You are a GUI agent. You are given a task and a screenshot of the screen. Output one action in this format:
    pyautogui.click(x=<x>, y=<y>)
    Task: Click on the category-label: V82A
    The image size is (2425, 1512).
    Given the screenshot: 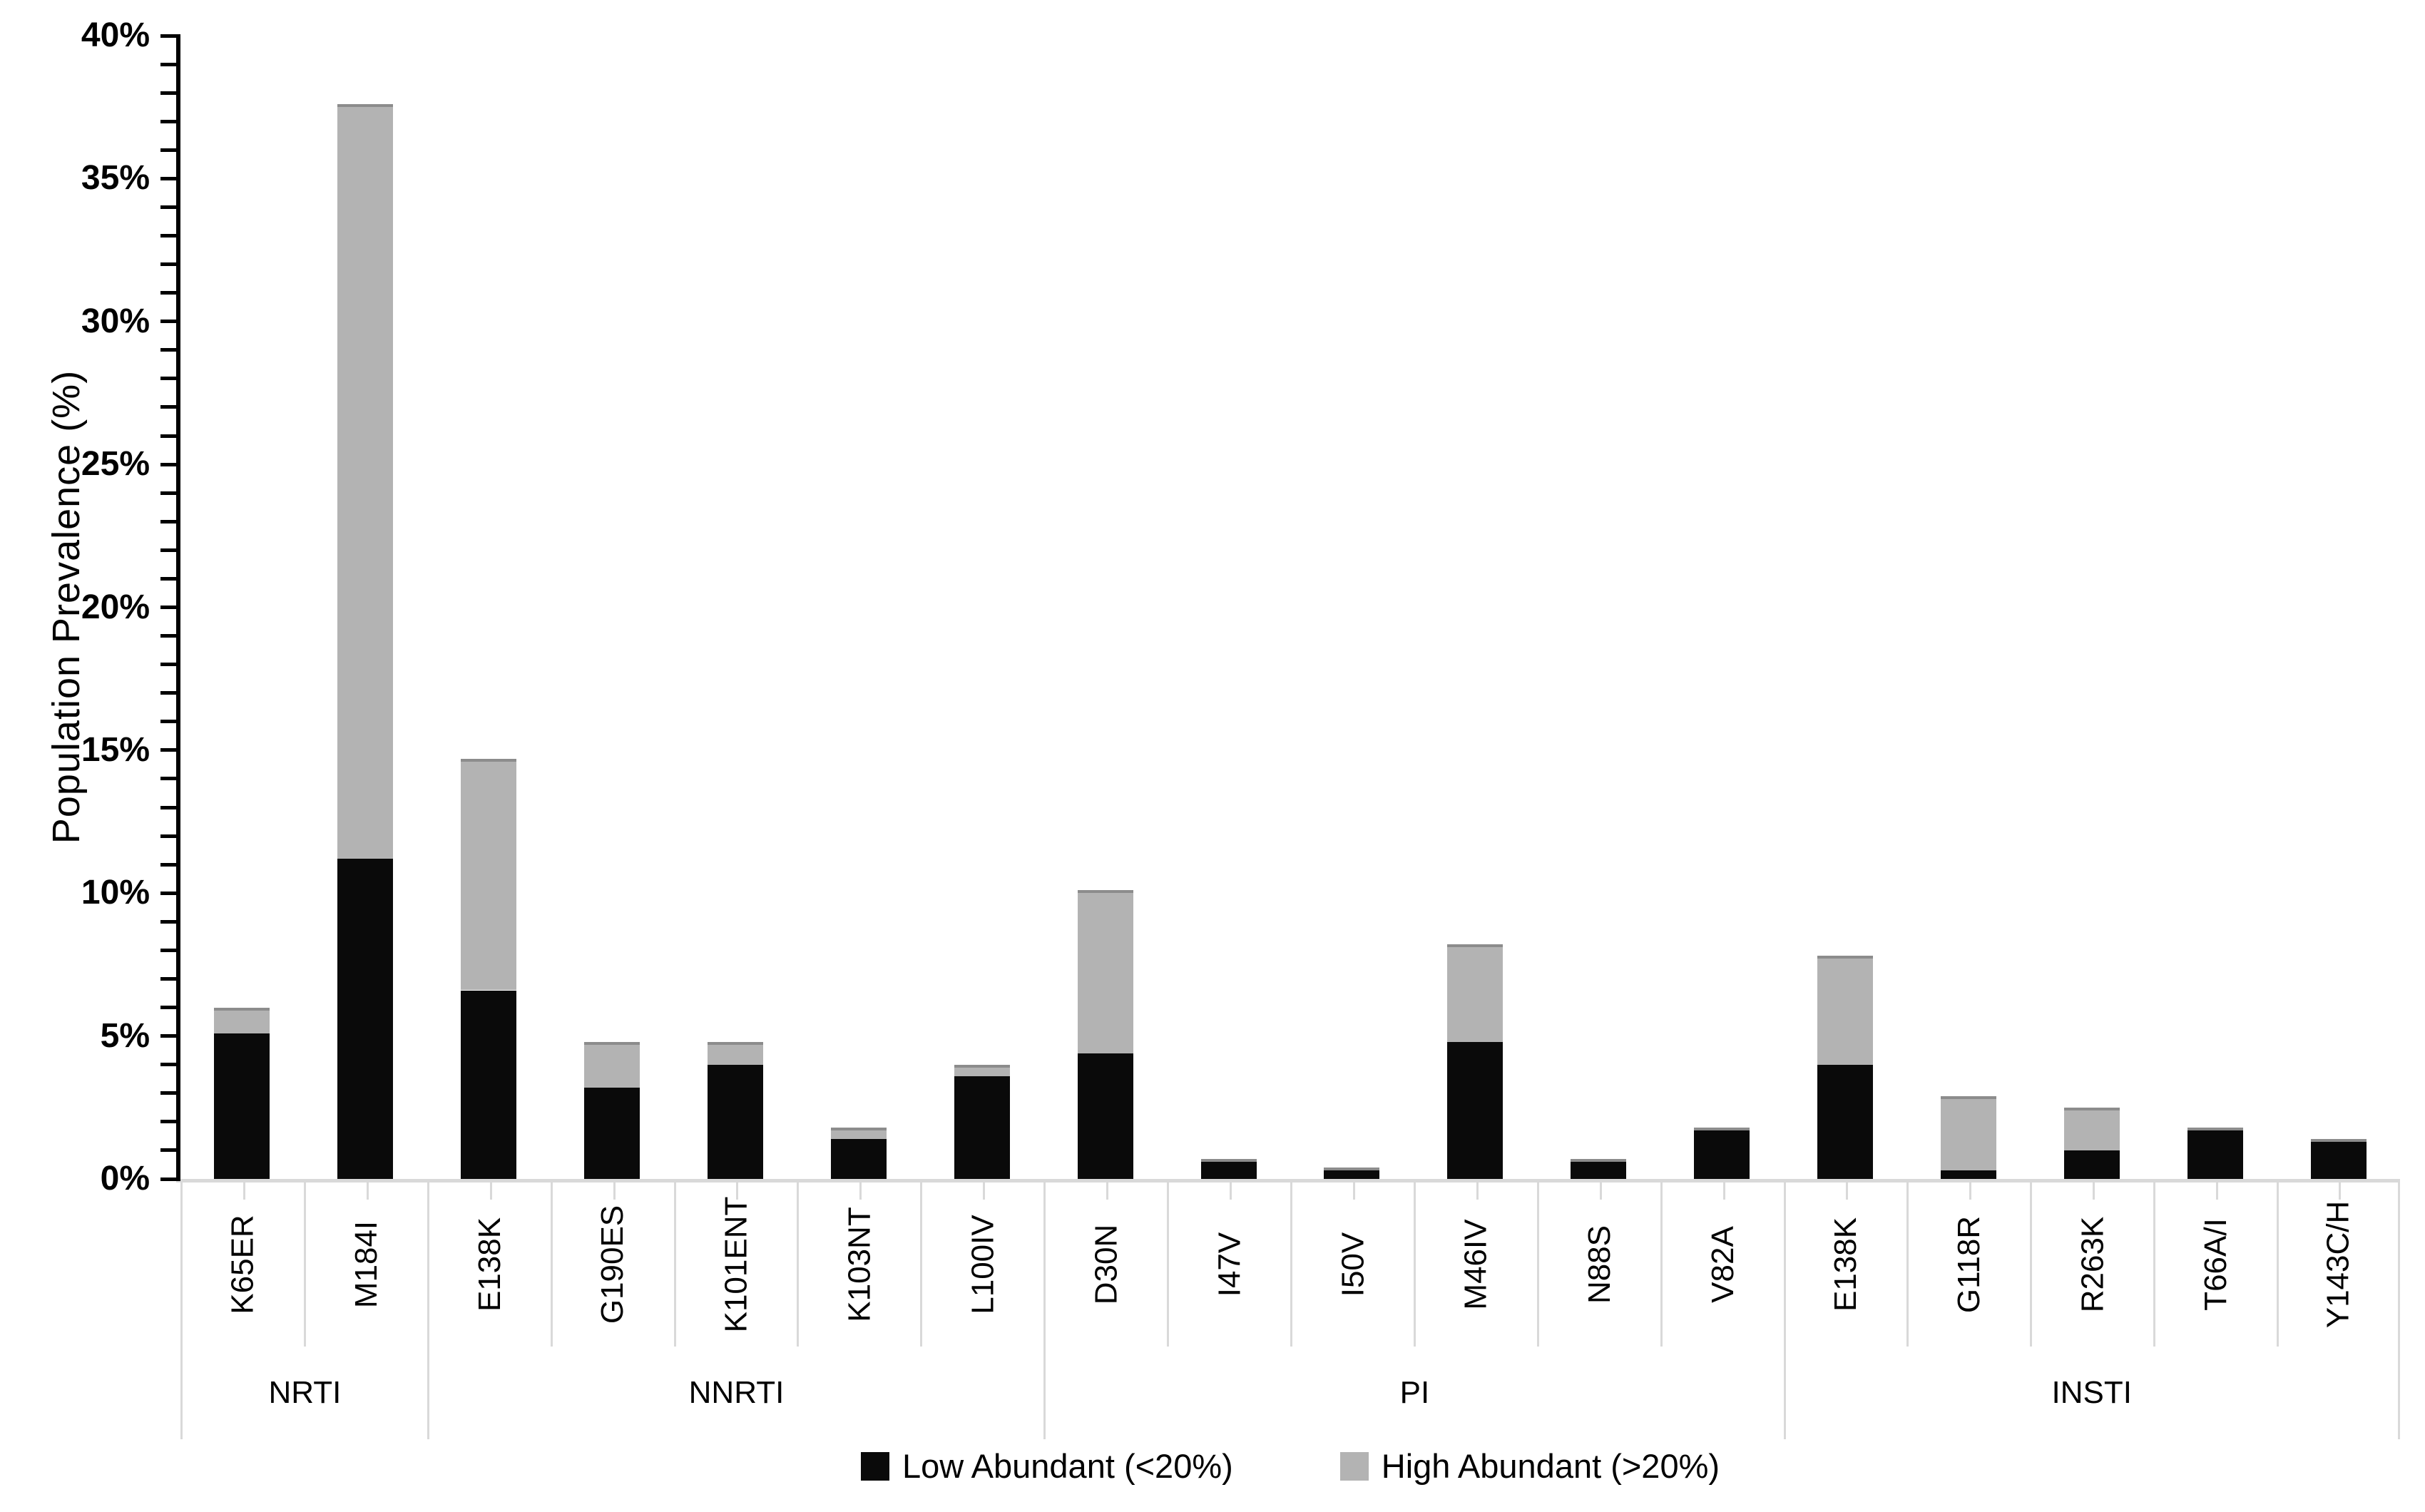 What is the action you would take?
    pyautogui.click(x=1722, y=1264)
    